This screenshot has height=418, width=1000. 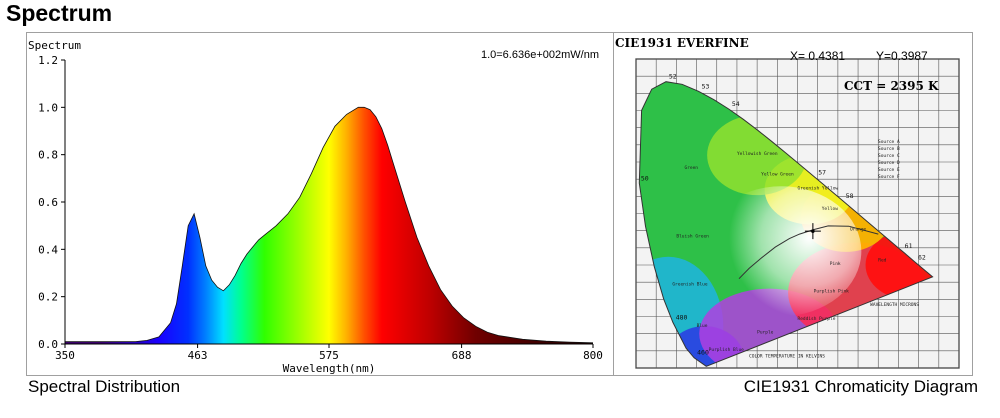 I want to click on y-tick-label: 0.0, so click(x=48, y=344).